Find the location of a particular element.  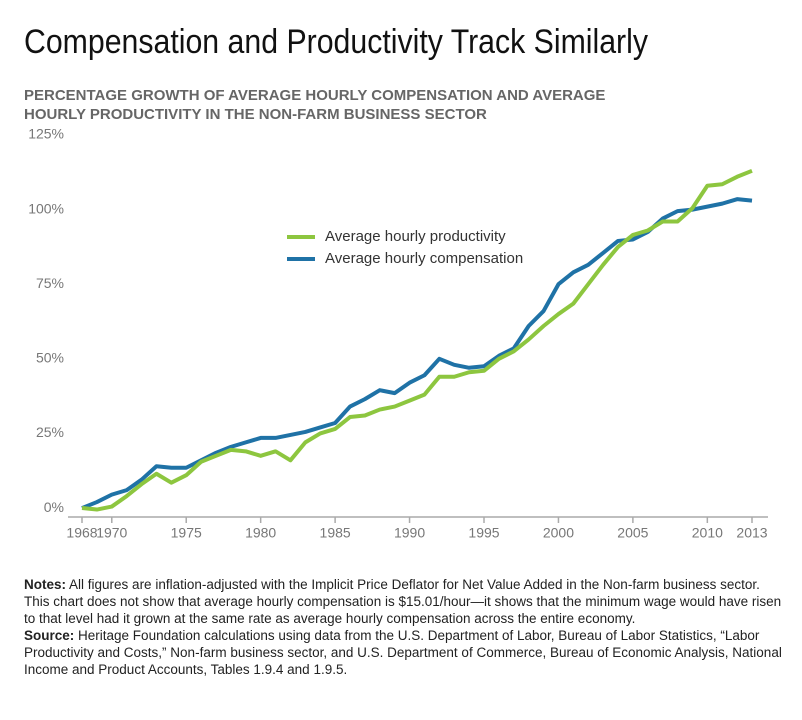

legend-label: Average hourly compensation is located at coordinates (424, 258).